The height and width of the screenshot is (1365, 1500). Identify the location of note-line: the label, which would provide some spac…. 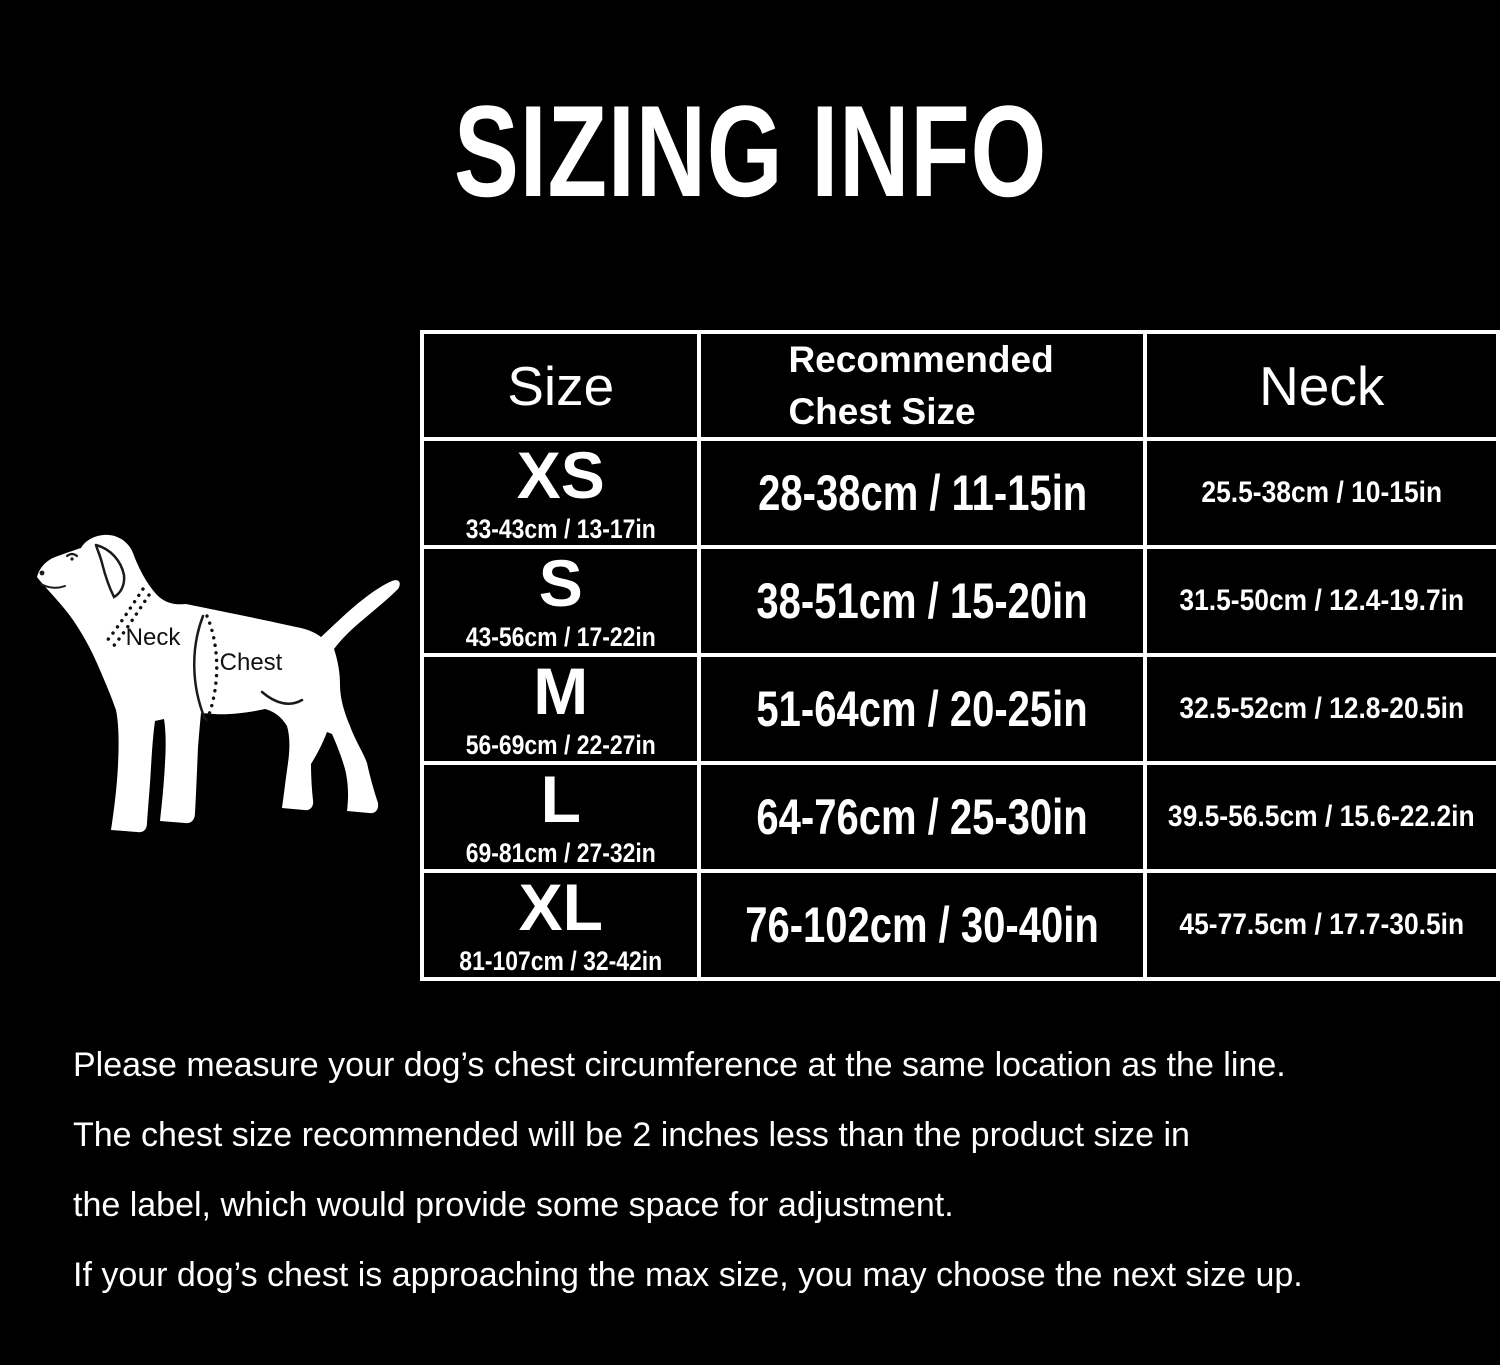
(513, 1205).